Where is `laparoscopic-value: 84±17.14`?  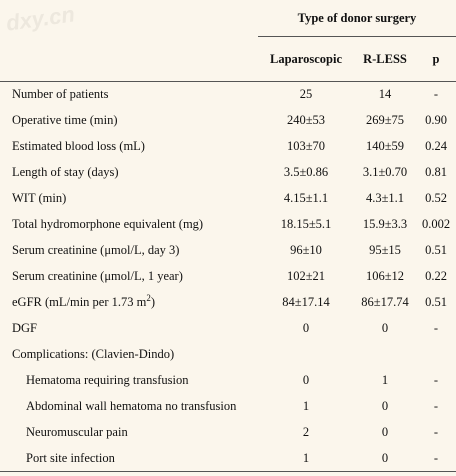 laparoscopic-value: 84±17.14 is located at coordinates (306, 302).